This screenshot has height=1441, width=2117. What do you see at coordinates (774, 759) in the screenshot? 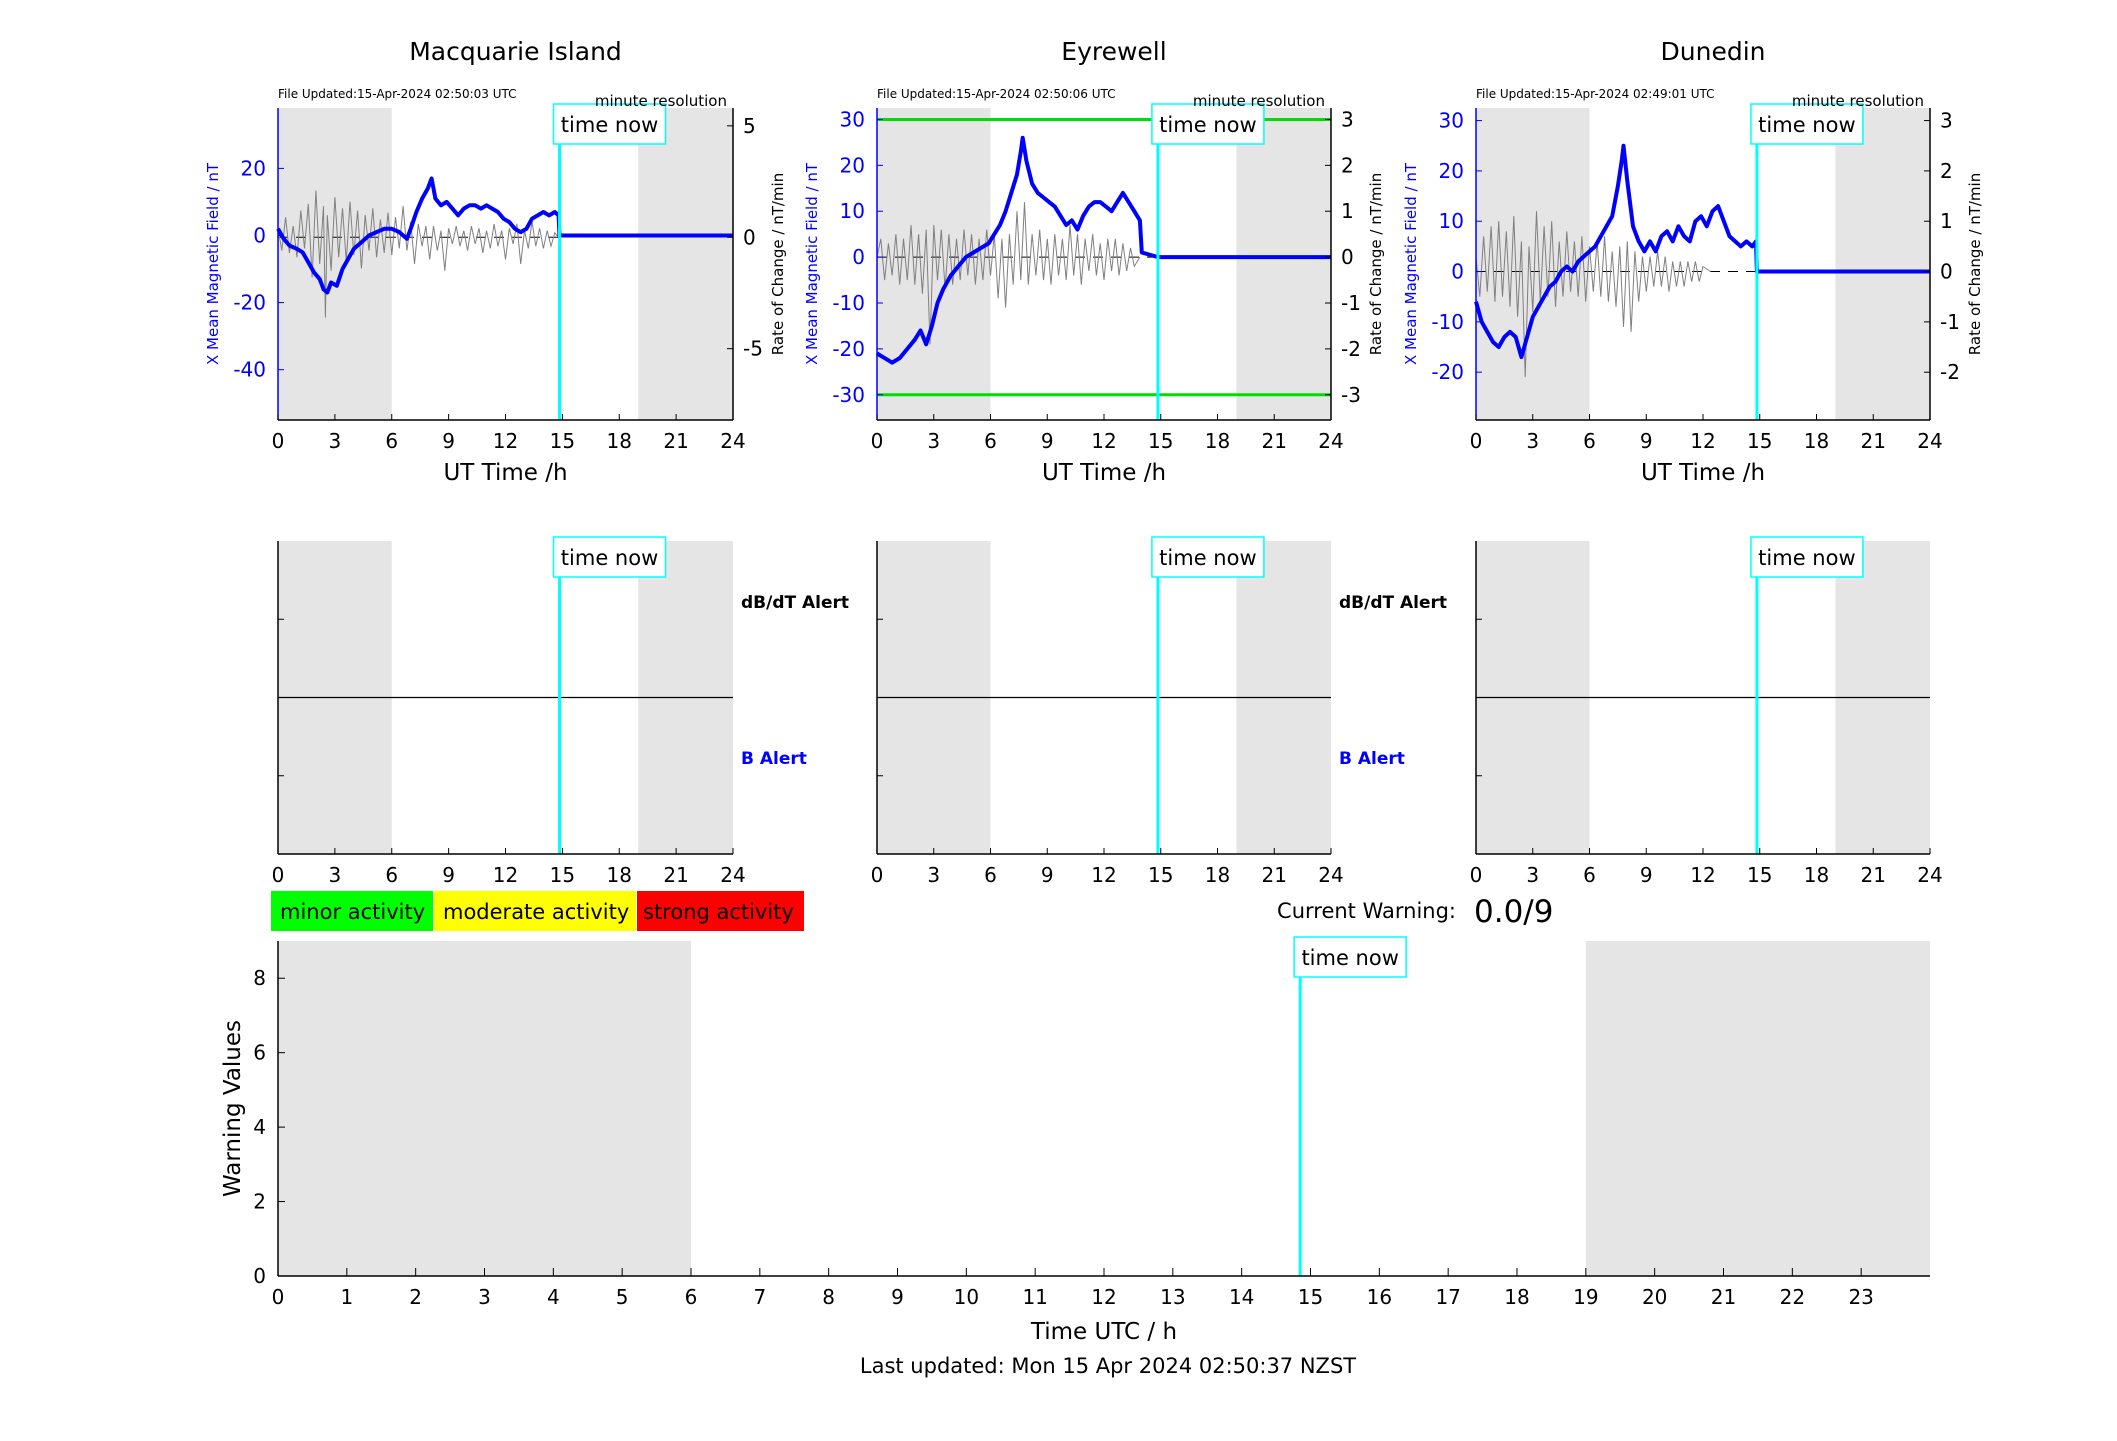
I see `b-alert-label: B Alert` at bounding box center [774, 759].